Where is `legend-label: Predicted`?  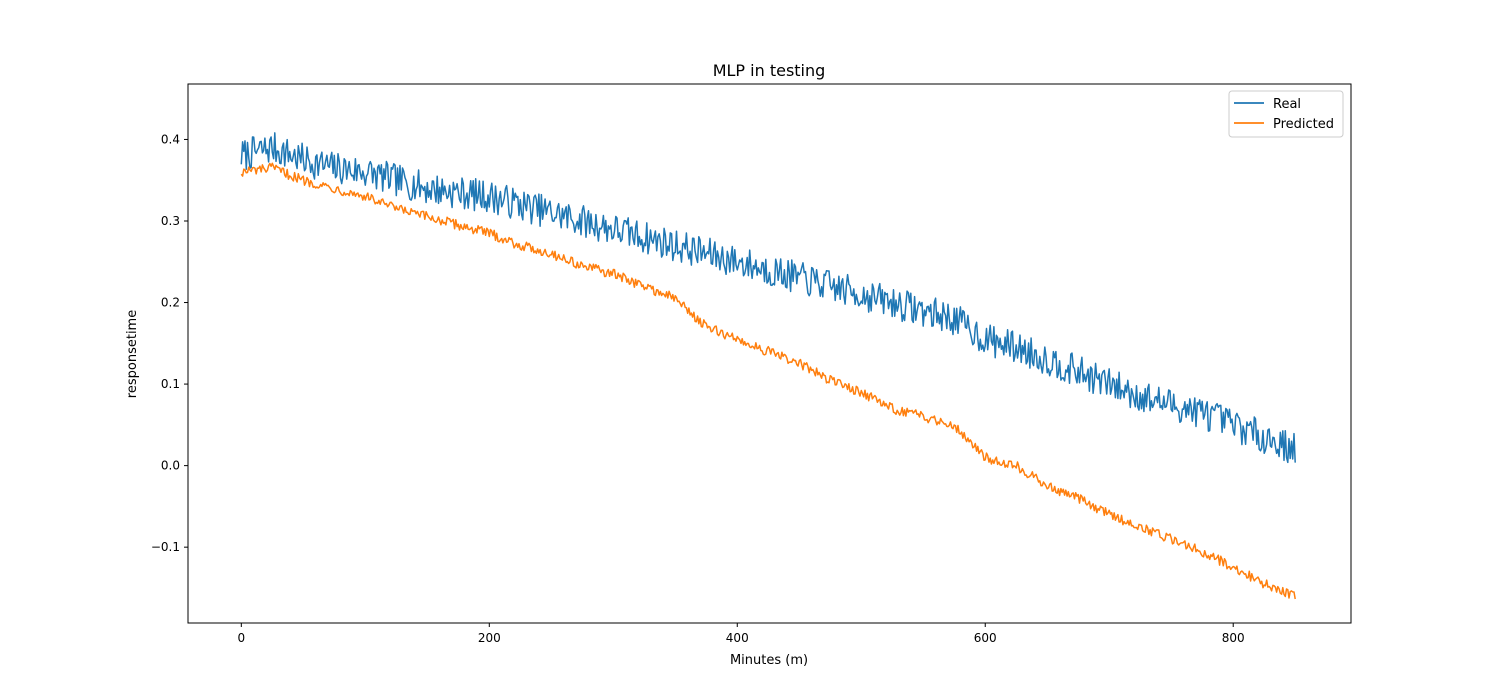
legend-label: Predicted is located at coordinates (1303, 124).